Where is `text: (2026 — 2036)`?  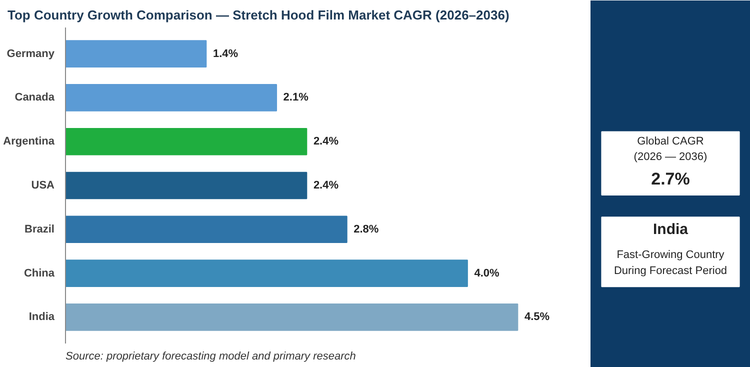
text: (2026 — 2036) is located at coordinates (671, 157).